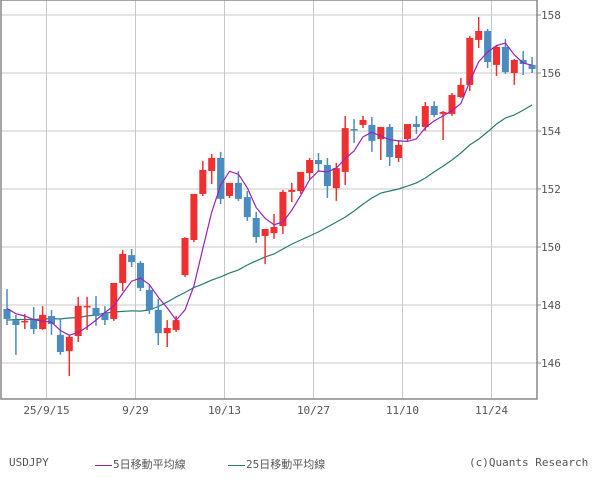 The height and width of the screenshot is (479, 600). Describe the element at coordinates (551, 73) in the screenshot. I see `y-tick-label: 156` at that location.